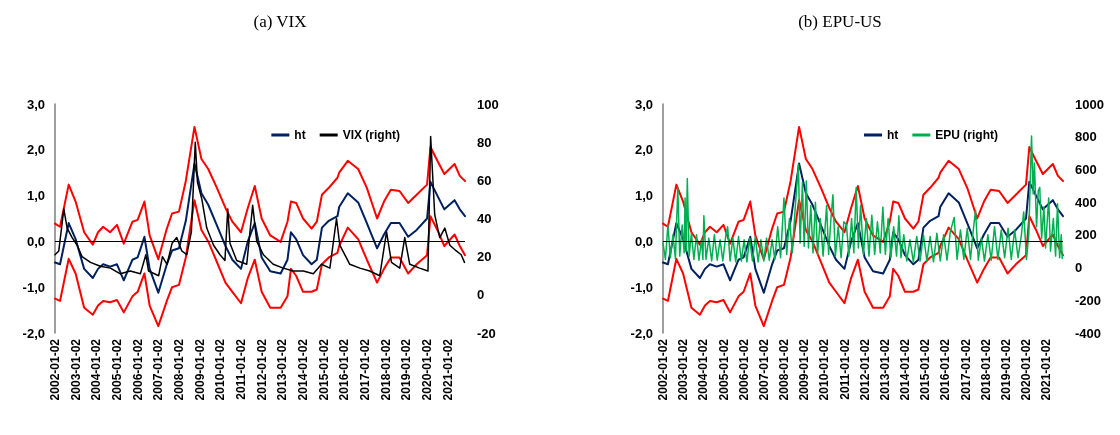 This screenshot has height=435, width=1120. I want to click on y2-tick-label: 600, so click(1086, 169).